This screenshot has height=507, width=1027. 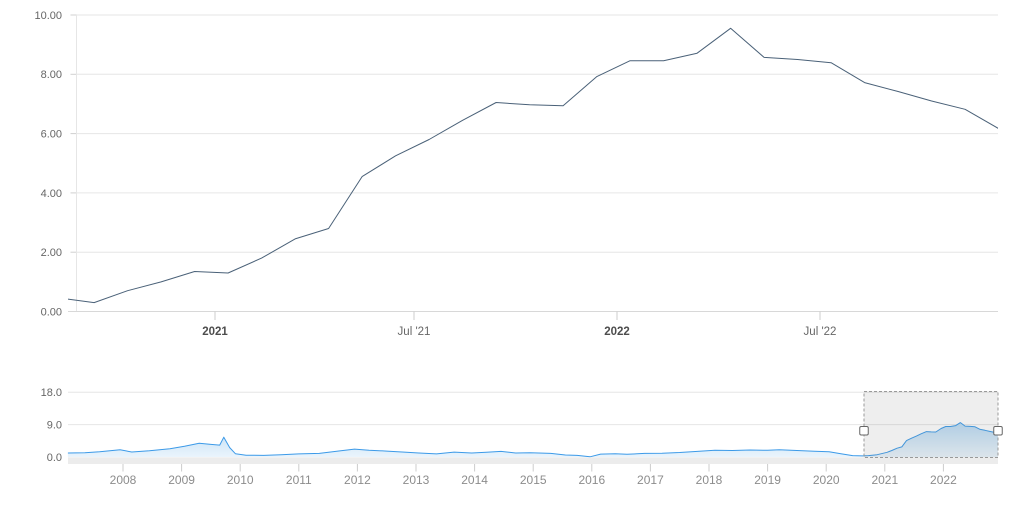 I want to click on main-y-axis-label: 4.00, so click(x=51, y=194).